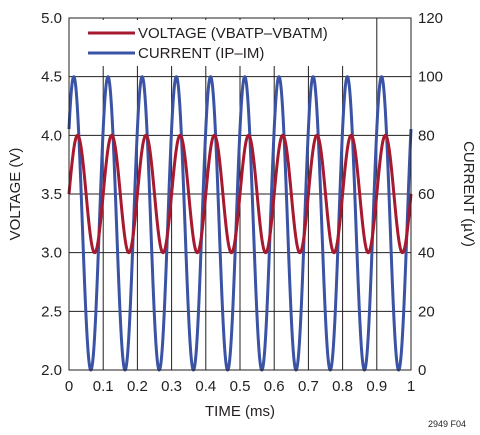 Image resolution: width=480 pixels, height=435 pixels. Describe the element at coordinates (342, 386) in the screenshot. I see `x-tick-label: 0.8` at that location.